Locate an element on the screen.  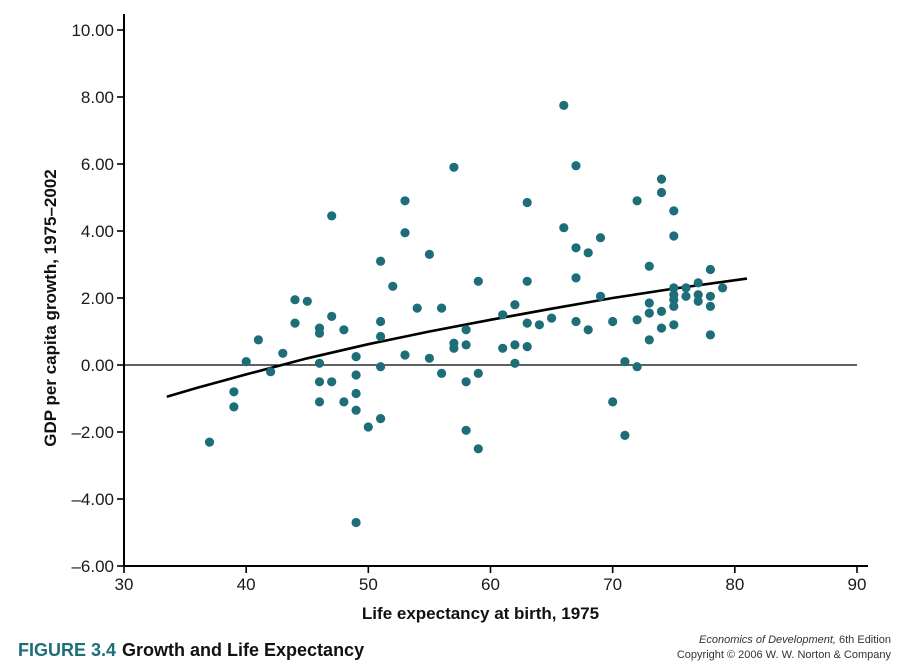
y-tick-label: –2.00 is located at coordinates (92, 432).